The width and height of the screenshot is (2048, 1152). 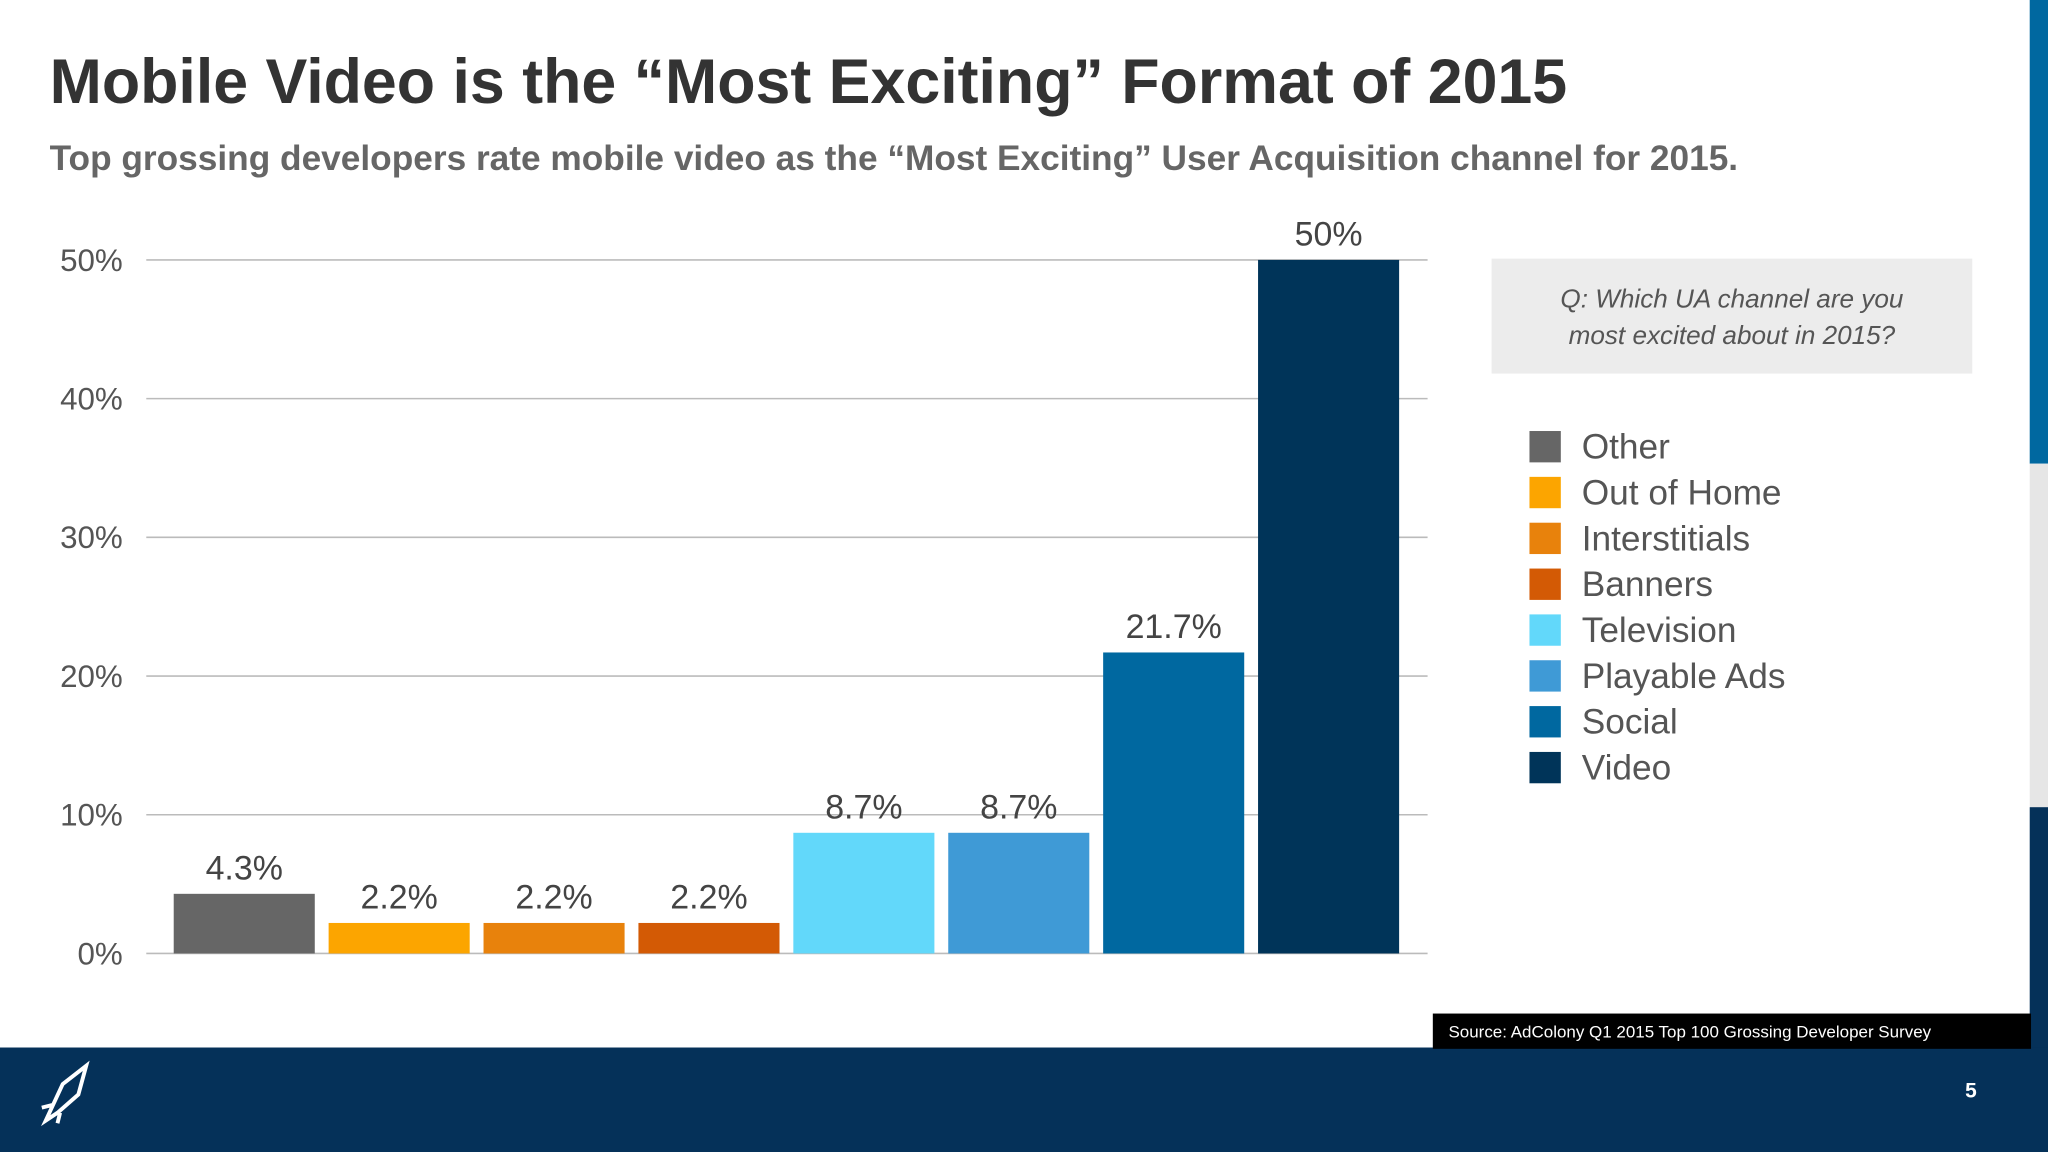 What do you see at coordinates (91, 399) in the screenshot?
I see `y-tick-label: 40%` at bounding box center [91, 399].